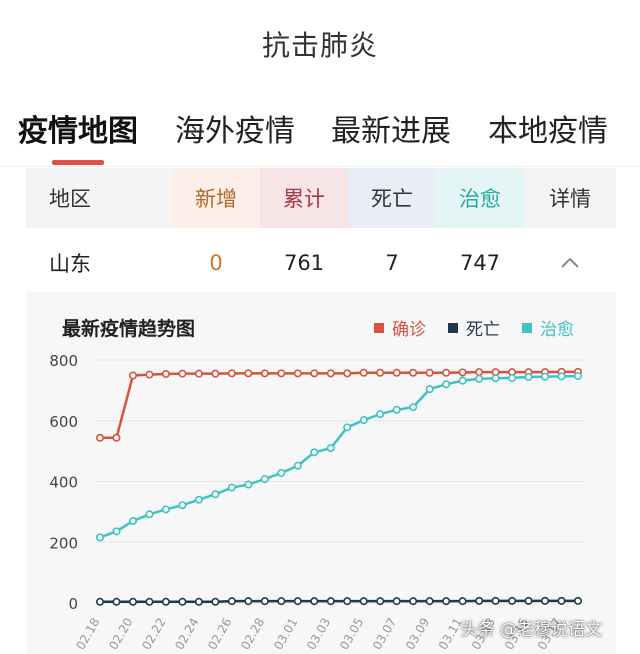 The height and width of the screenshot is (654, 640). What do you see at coordinates (320, 44) in the screenshot?
I see `app-header: 抗击肺炎` at bounding box center [320, 44].